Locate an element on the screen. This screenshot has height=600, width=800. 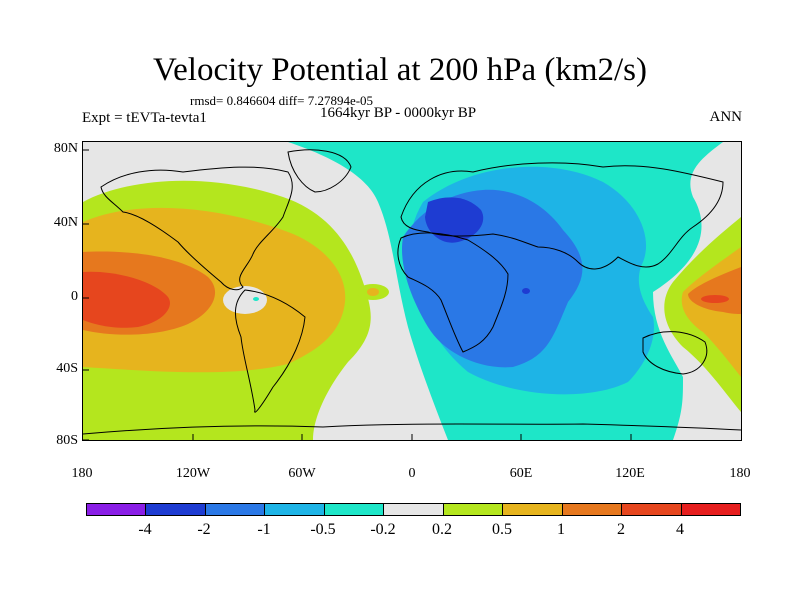
y-tick-label-0: 0 is located at coordinates (74, 296).